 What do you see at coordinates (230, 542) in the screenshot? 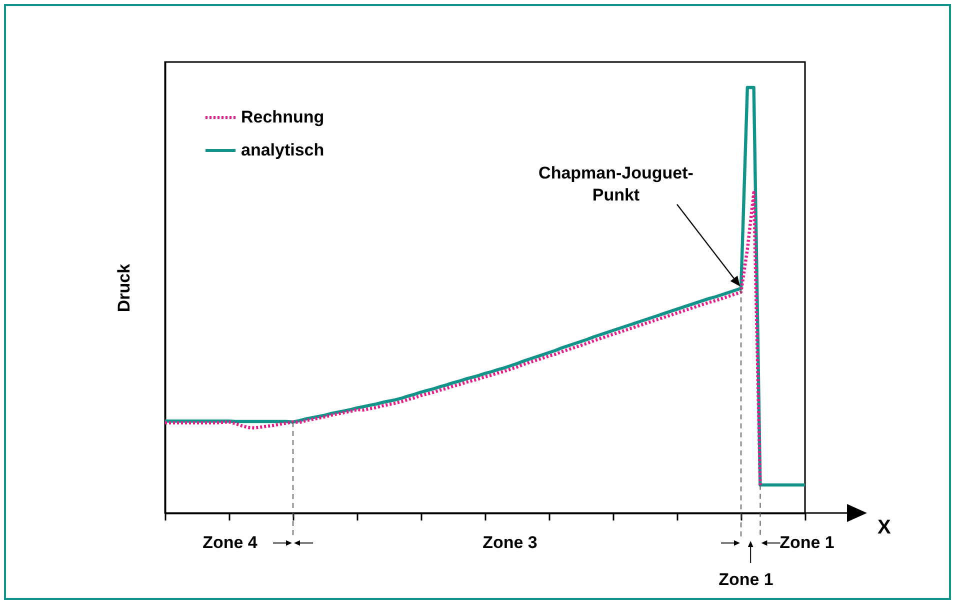
I see `text: Zone 4` at bounding box center [230, 542].